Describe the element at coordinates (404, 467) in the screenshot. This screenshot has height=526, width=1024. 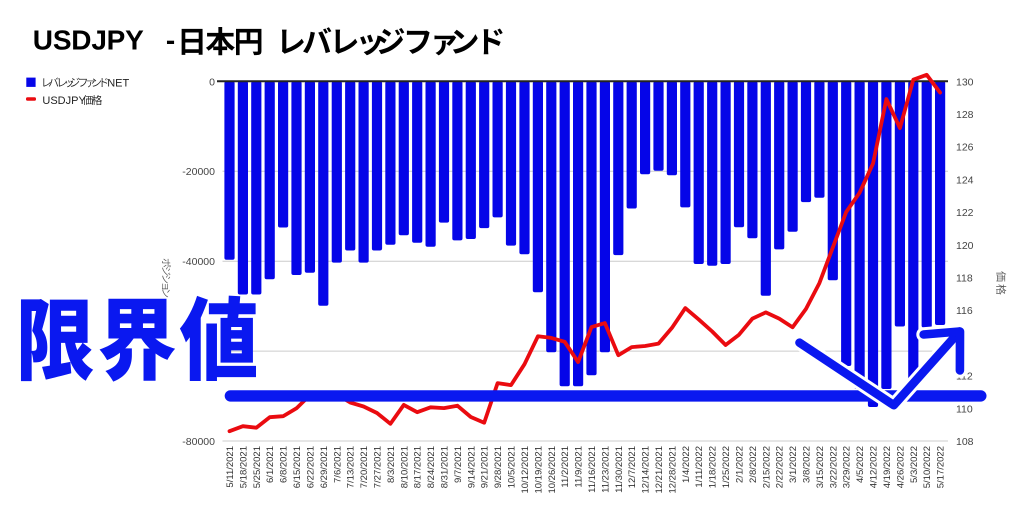
I see `svg-text: 8/10/2021` at that location.